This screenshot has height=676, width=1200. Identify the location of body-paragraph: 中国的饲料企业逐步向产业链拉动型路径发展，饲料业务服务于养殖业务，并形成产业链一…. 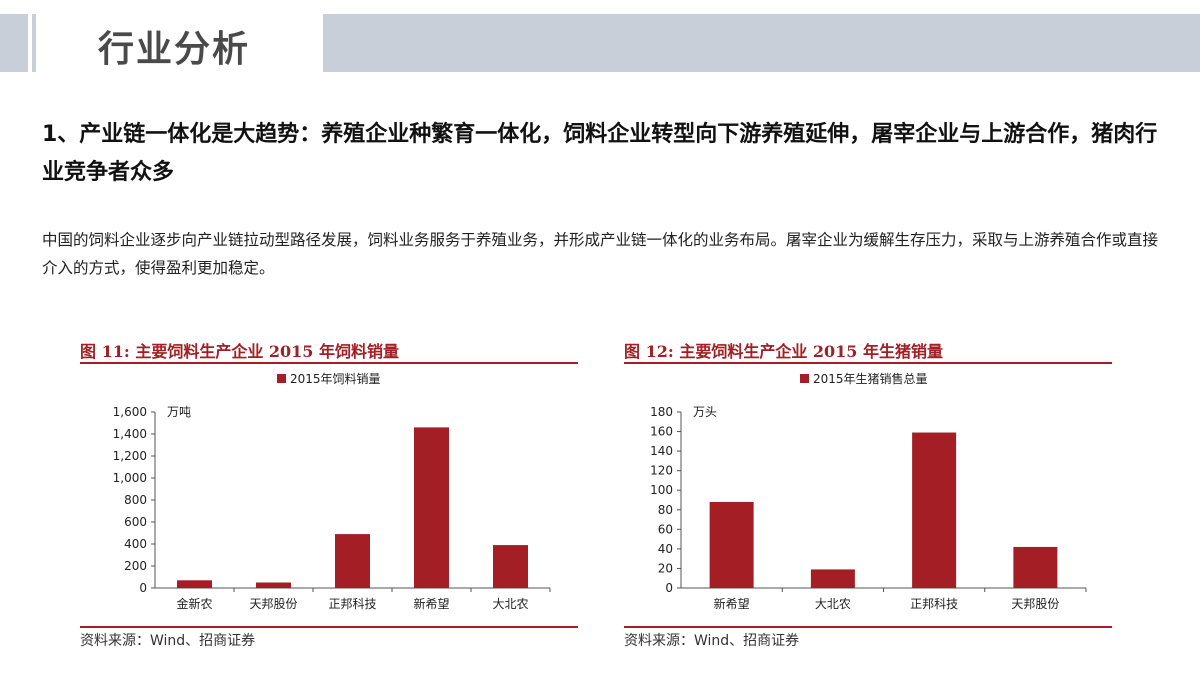
(600, 254).